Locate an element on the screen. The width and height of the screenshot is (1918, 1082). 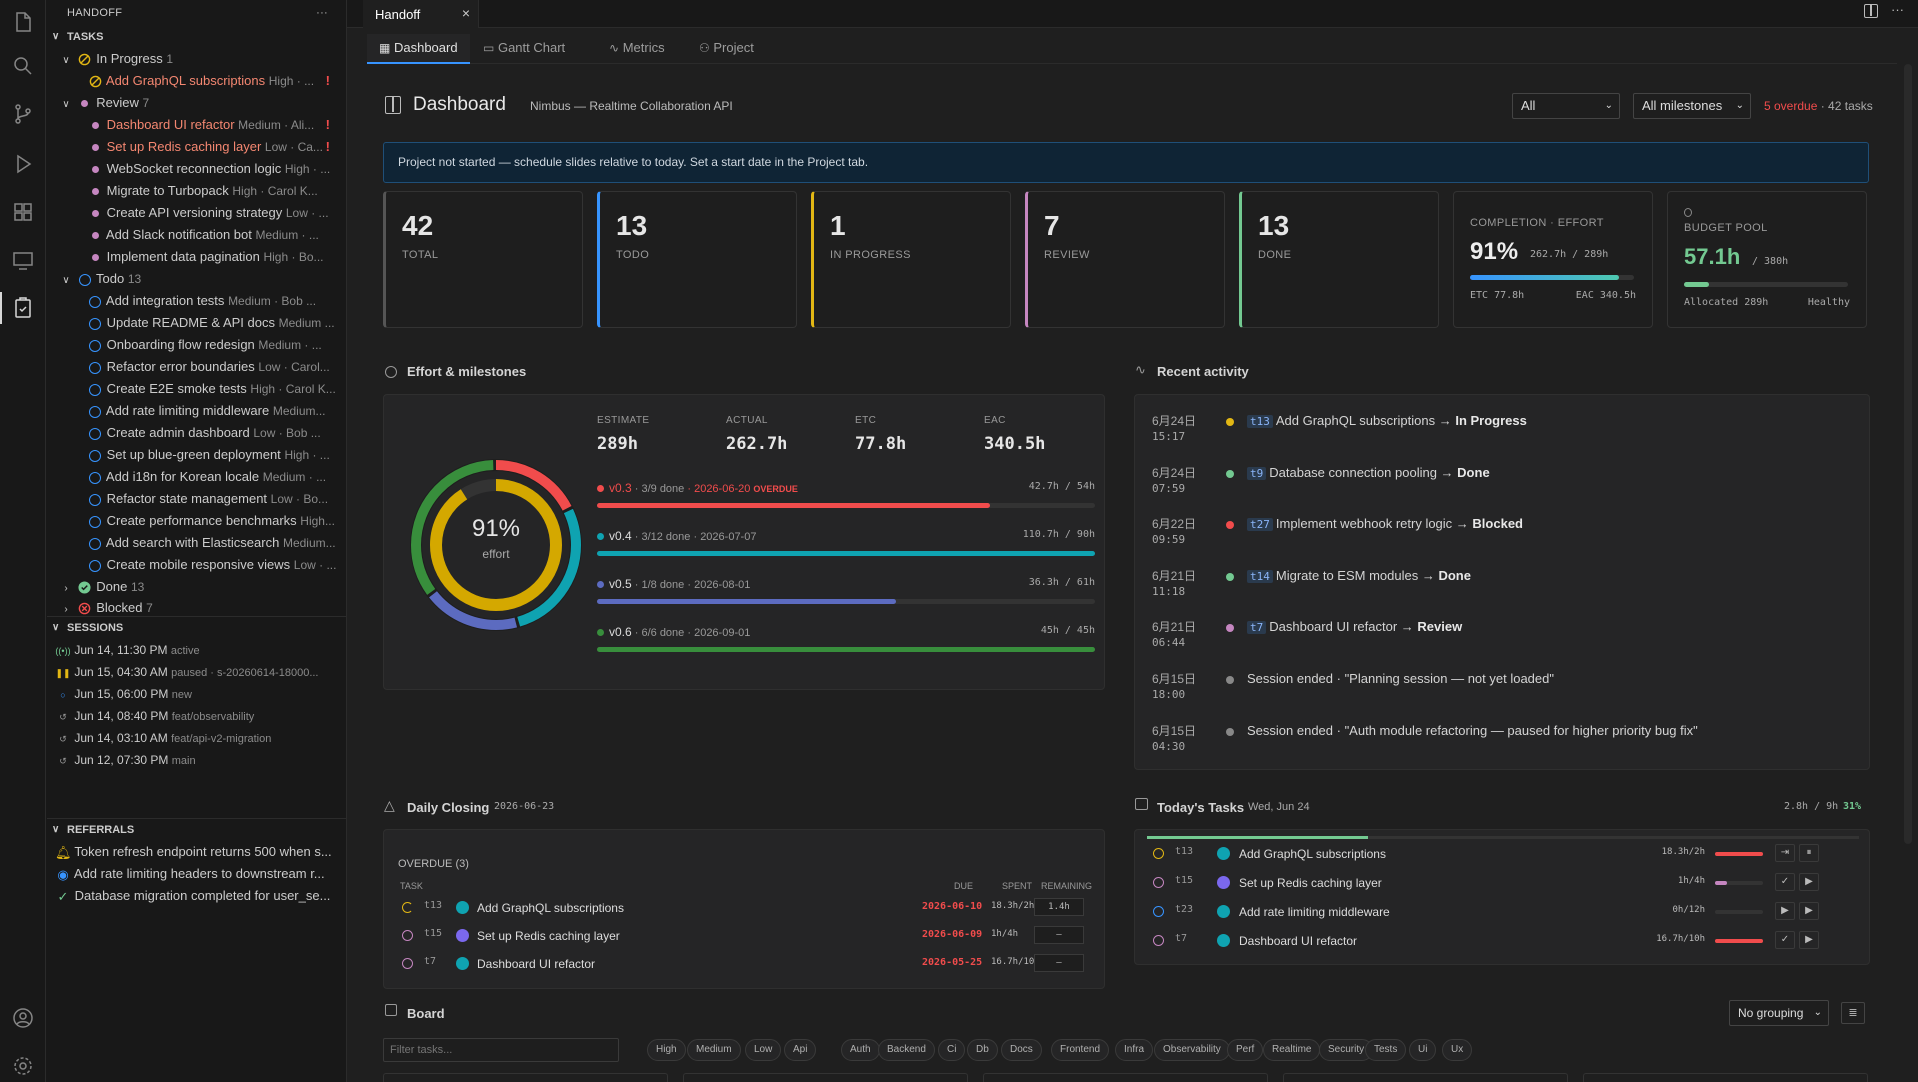
task-item: Set up Redis caching layer Low · Ca...! is located at coordinates (196, 147).